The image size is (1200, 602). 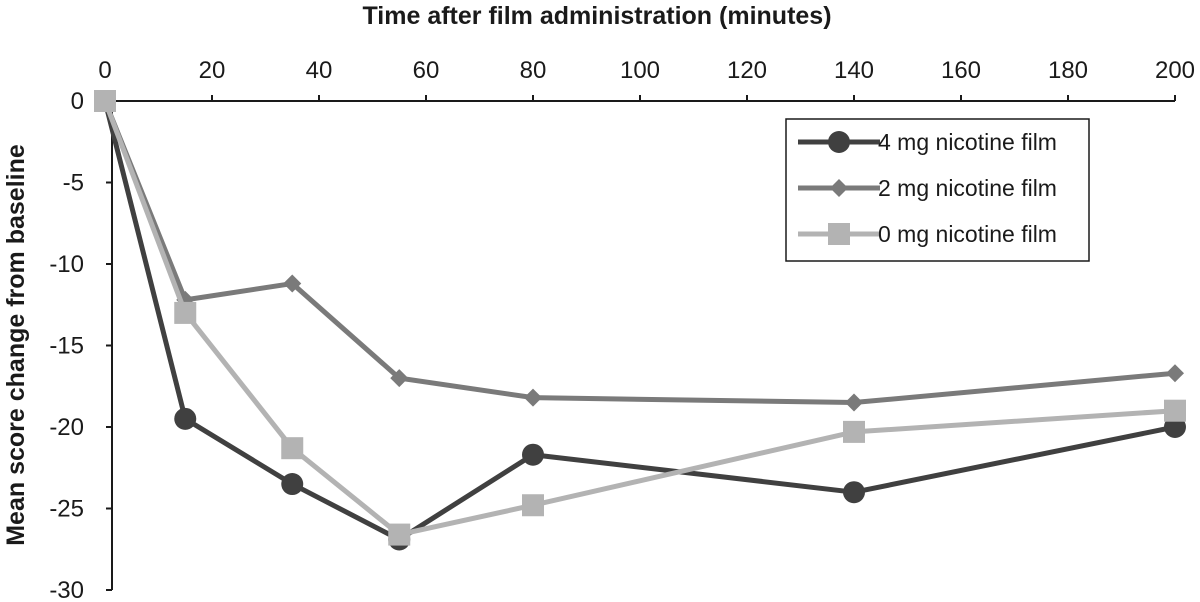 I want to click on legend-marker-0-mg-nicotine-film, so click(x=839, y=234).